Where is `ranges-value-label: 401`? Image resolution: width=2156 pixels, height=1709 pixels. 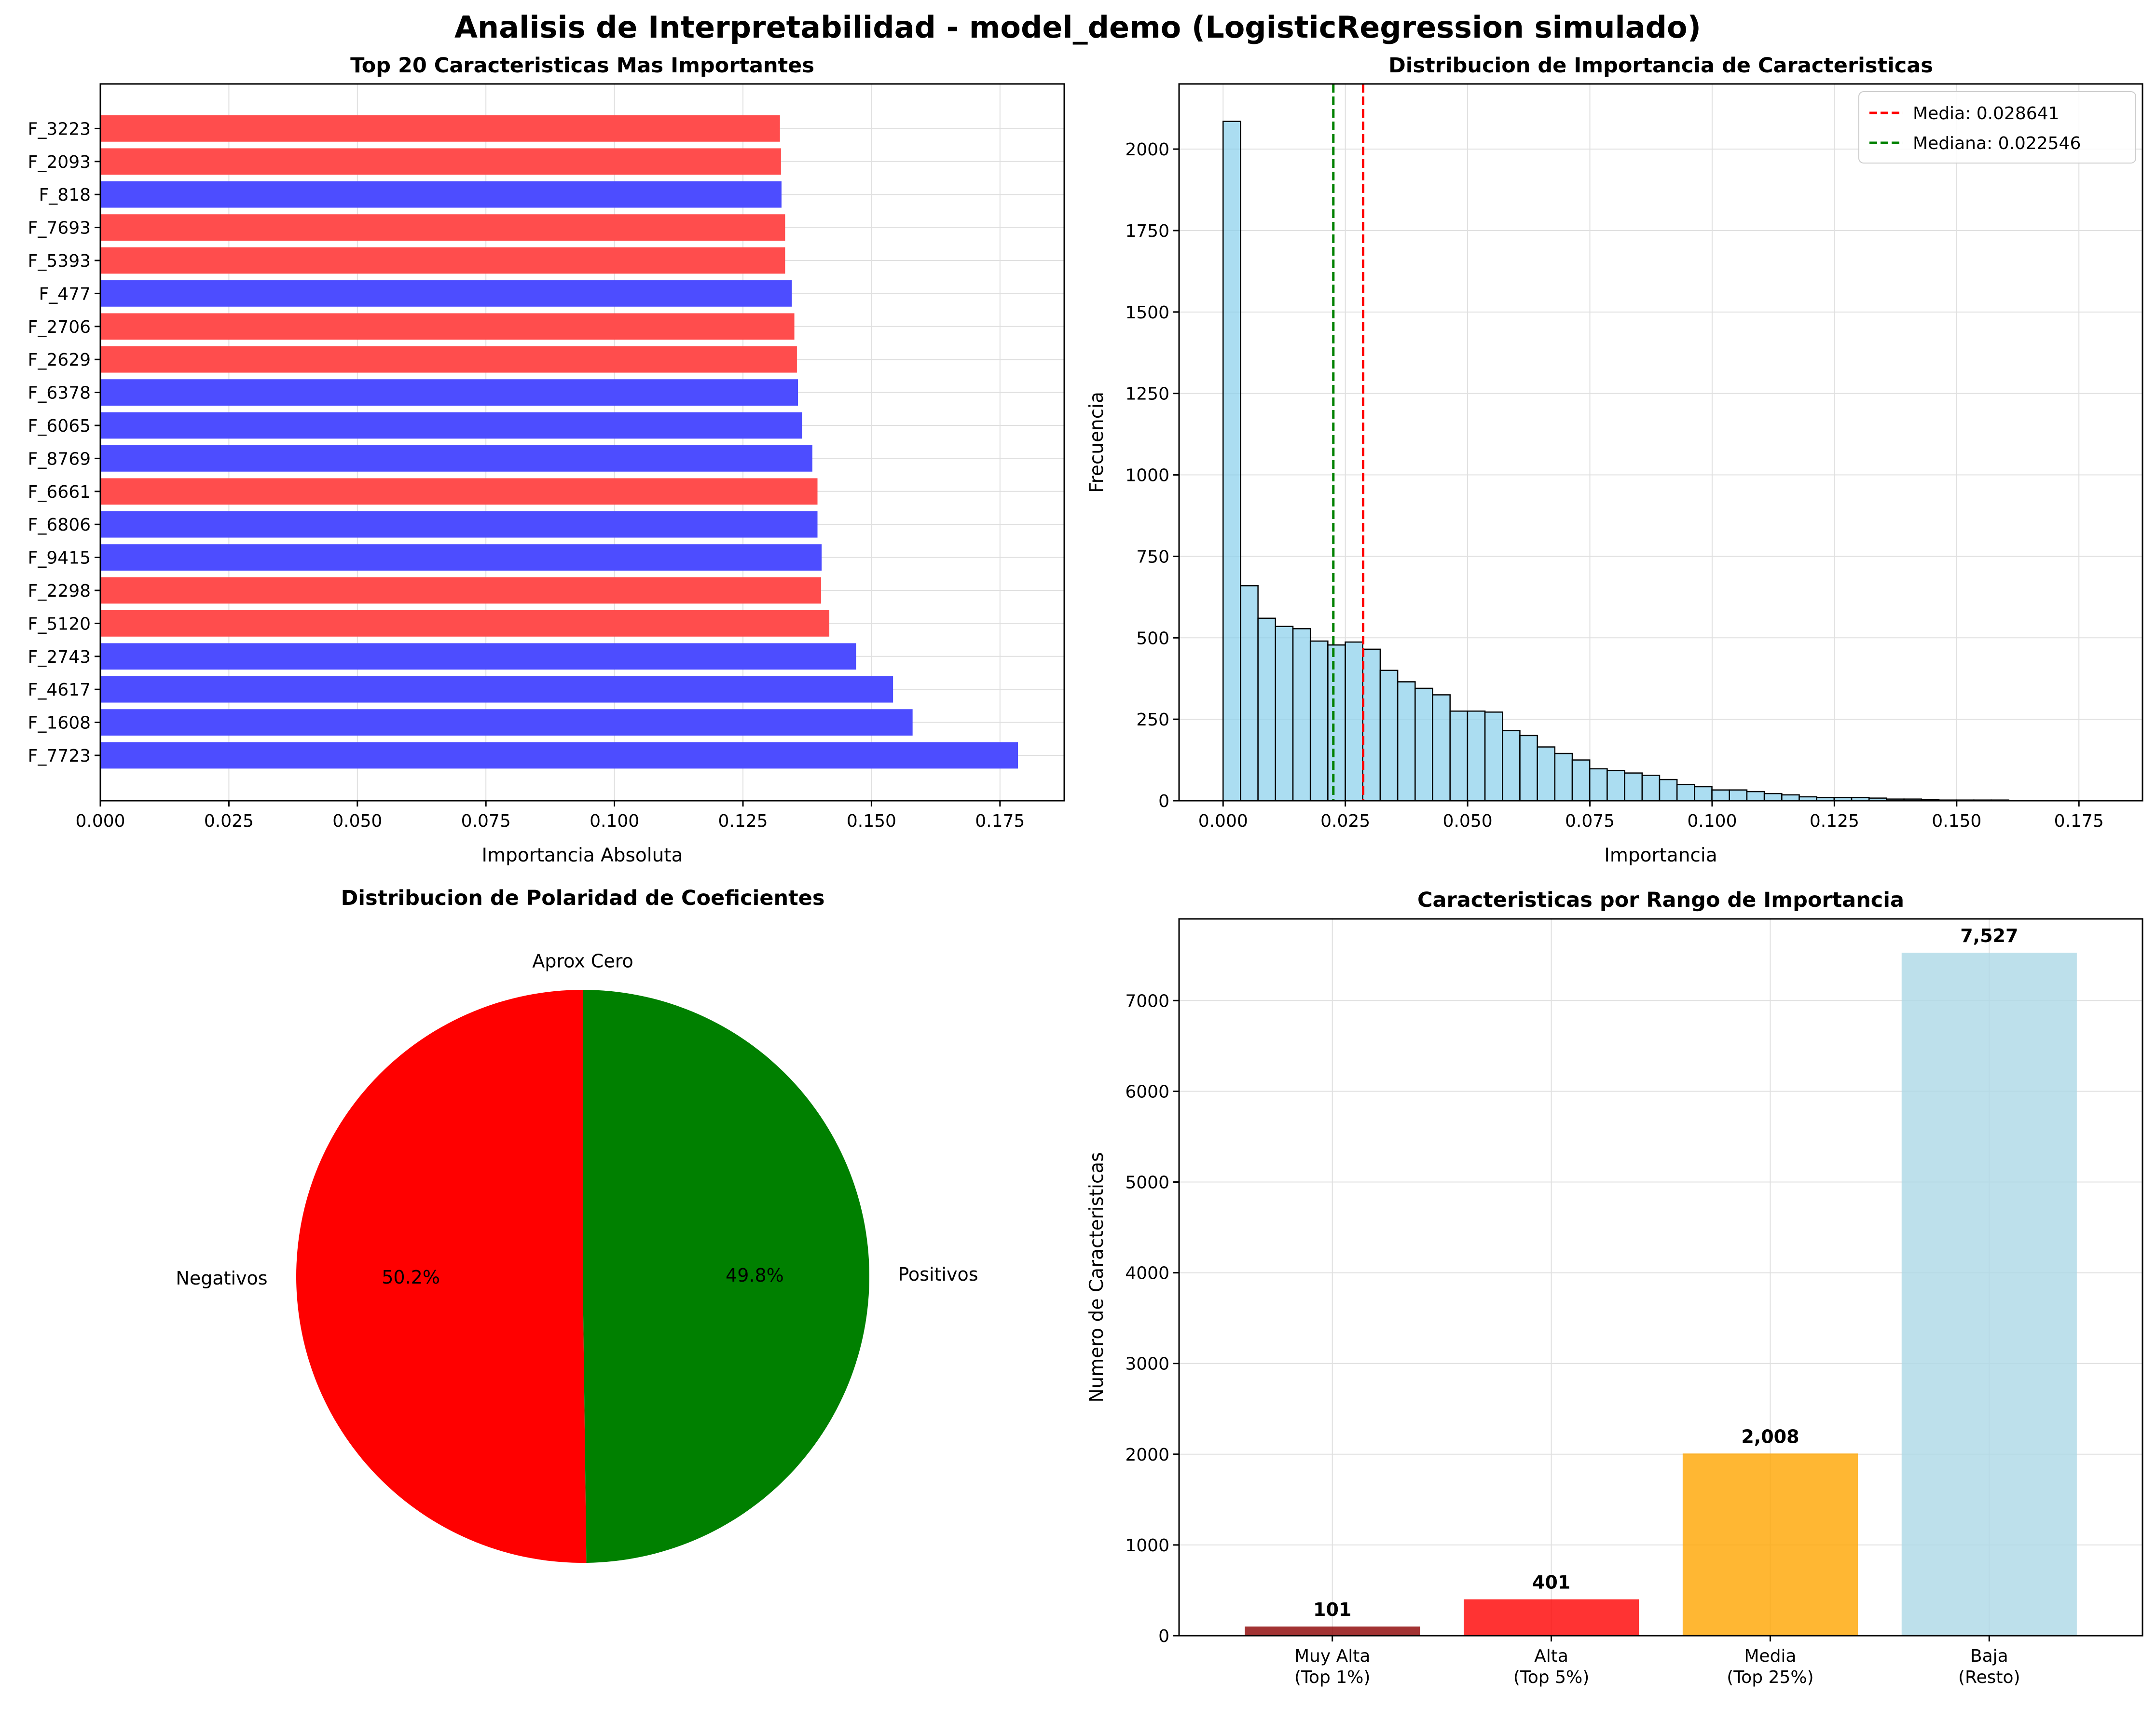
ranges-value-label: 401 is located at coordinates (1551, 1582).